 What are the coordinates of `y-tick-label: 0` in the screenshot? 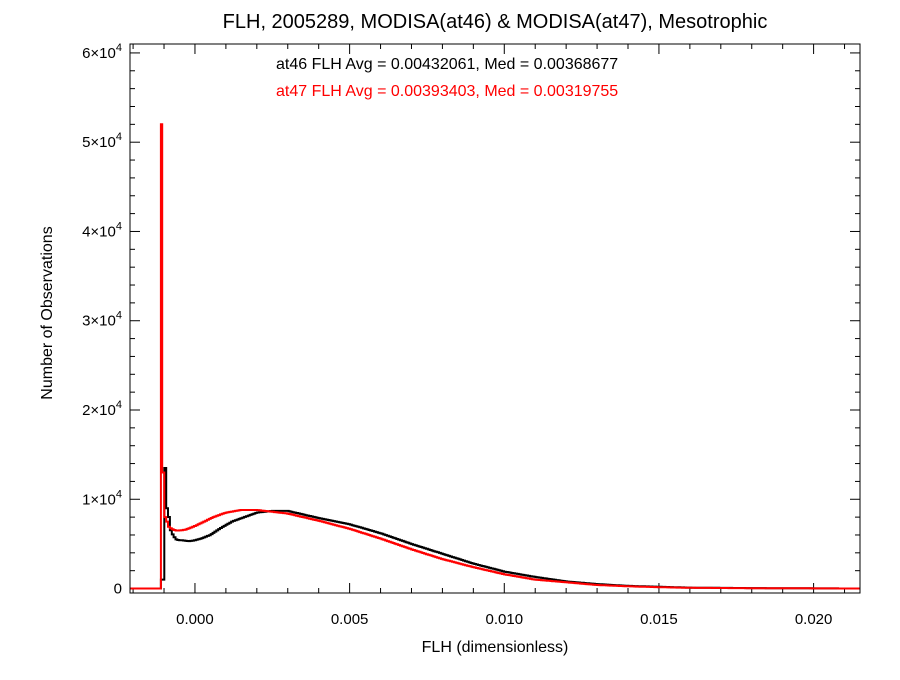 It's located at (118, 589).